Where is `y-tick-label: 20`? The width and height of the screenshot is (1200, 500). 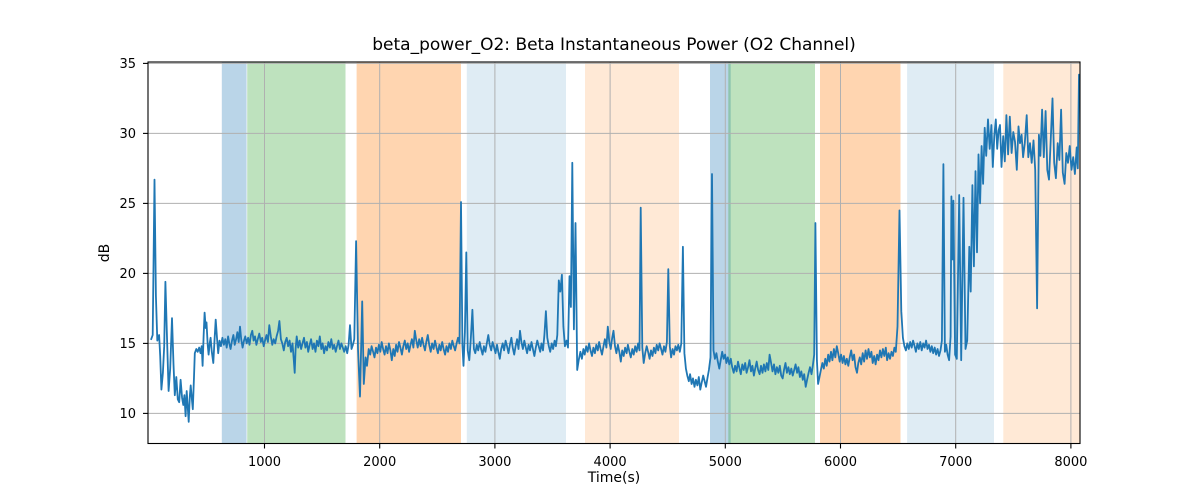 y-tick-label: 20 is located at coordinates (127, 274).